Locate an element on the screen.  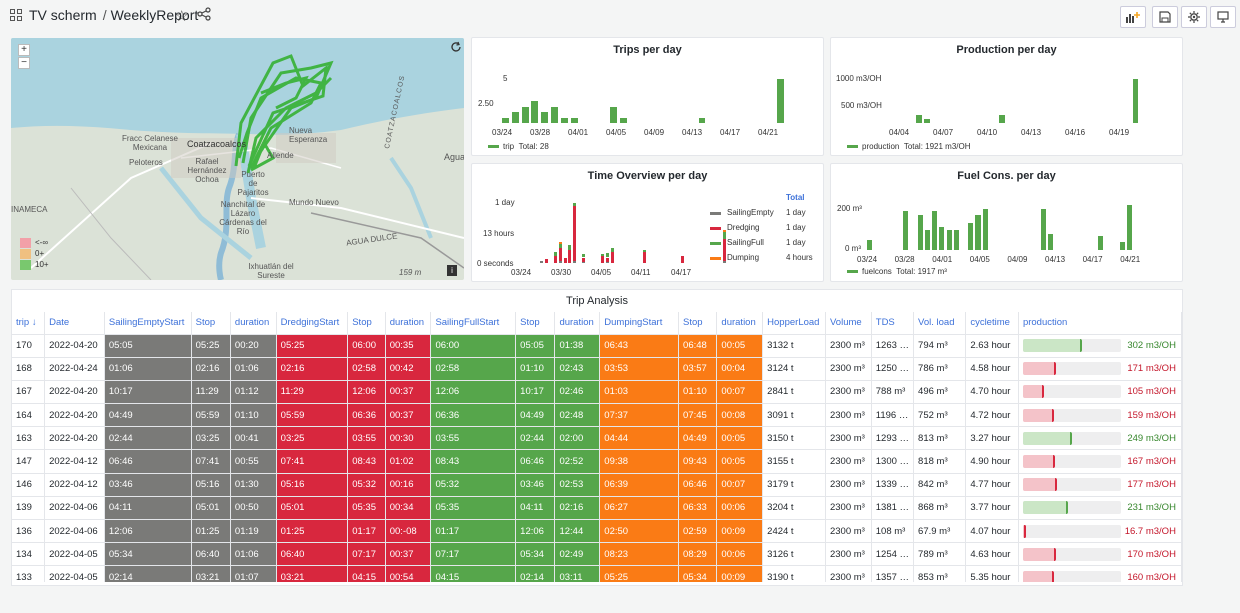
dashboard-title: WeeklyReport is located at coordinates (154, 15).